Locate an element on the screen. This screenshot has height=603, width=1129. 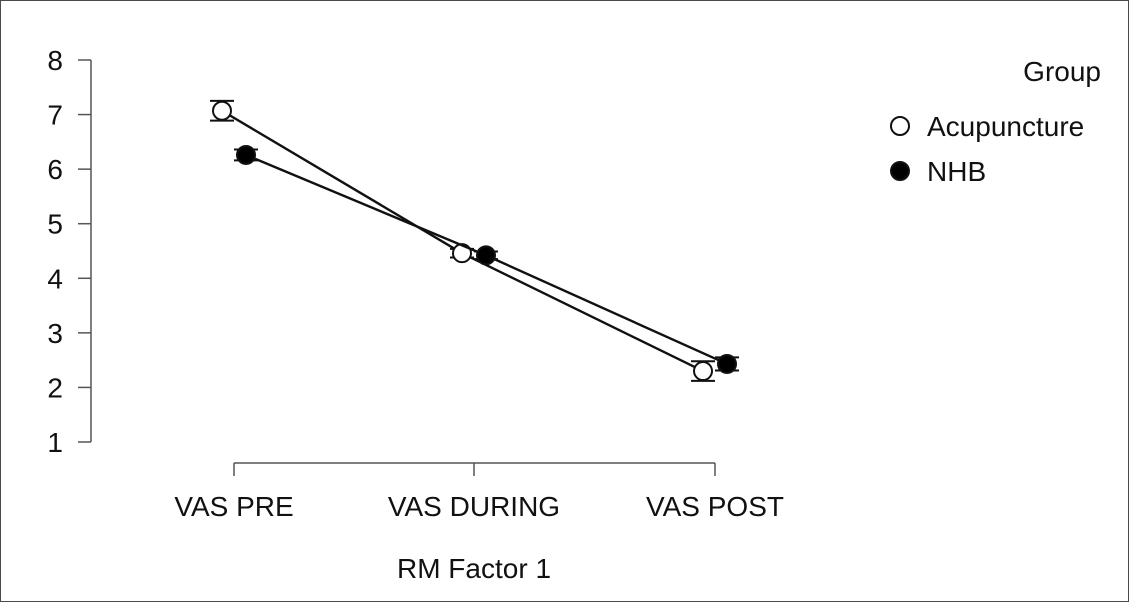
x-axis-label: RM Factor 1 is located at coordinates (474, 568).